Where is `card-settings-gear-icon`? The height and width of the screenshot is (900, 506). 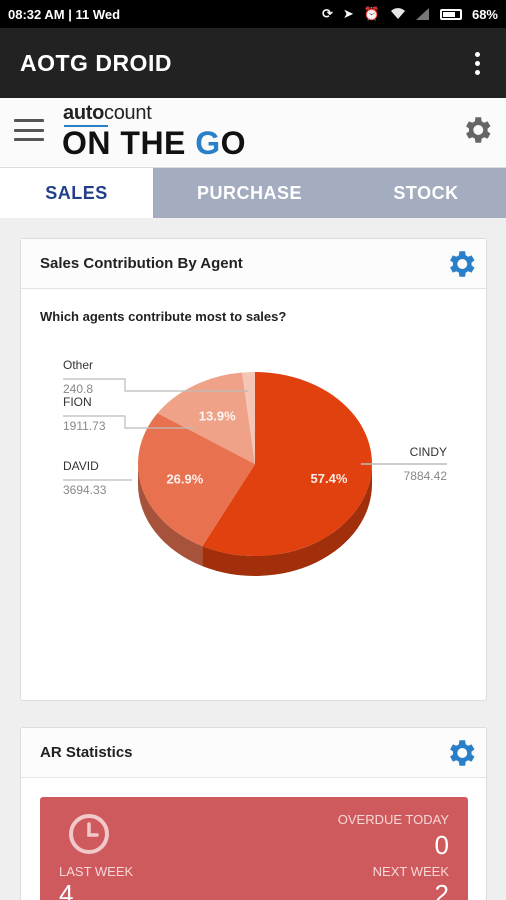 card-settings-gear-icon is located at coordinates (461, 264).